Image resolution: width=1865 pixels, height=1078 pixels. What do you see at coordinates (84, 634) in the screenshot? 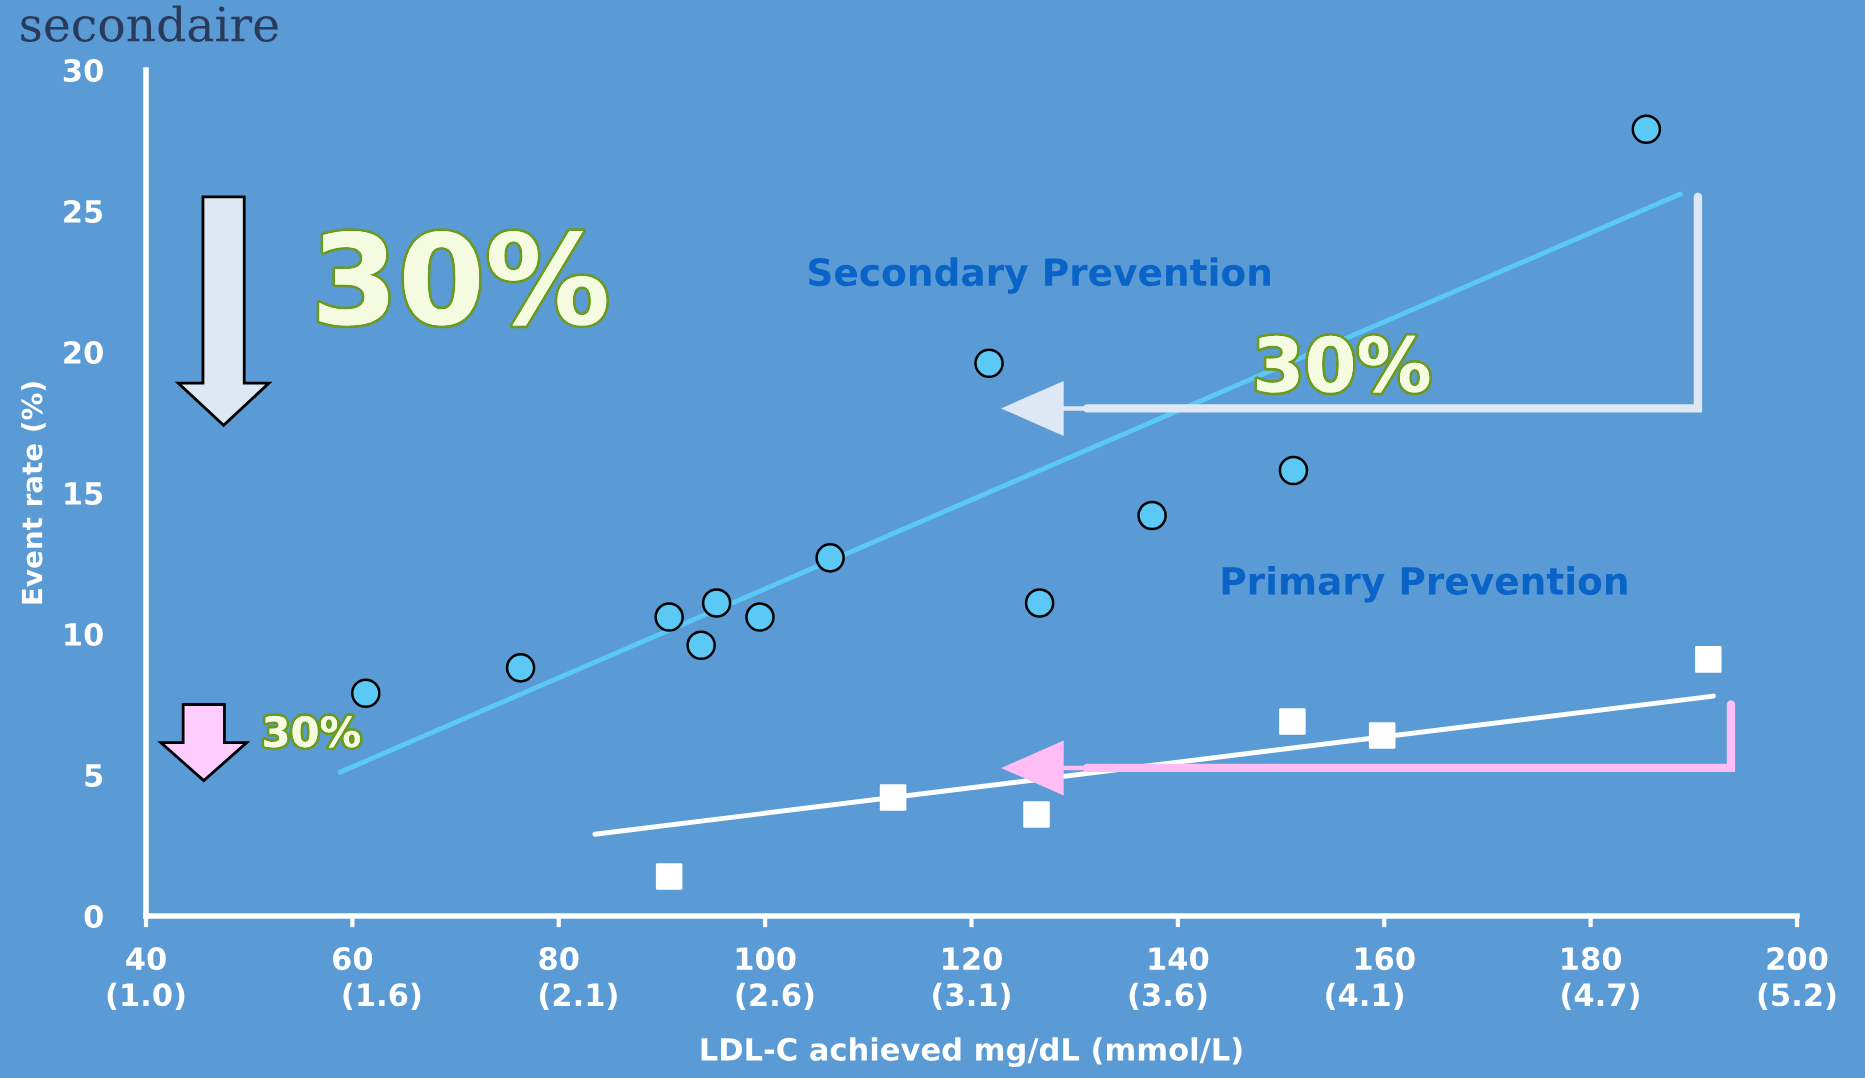
I see `y-tick-label: 10` at bounding box center [84, 634].